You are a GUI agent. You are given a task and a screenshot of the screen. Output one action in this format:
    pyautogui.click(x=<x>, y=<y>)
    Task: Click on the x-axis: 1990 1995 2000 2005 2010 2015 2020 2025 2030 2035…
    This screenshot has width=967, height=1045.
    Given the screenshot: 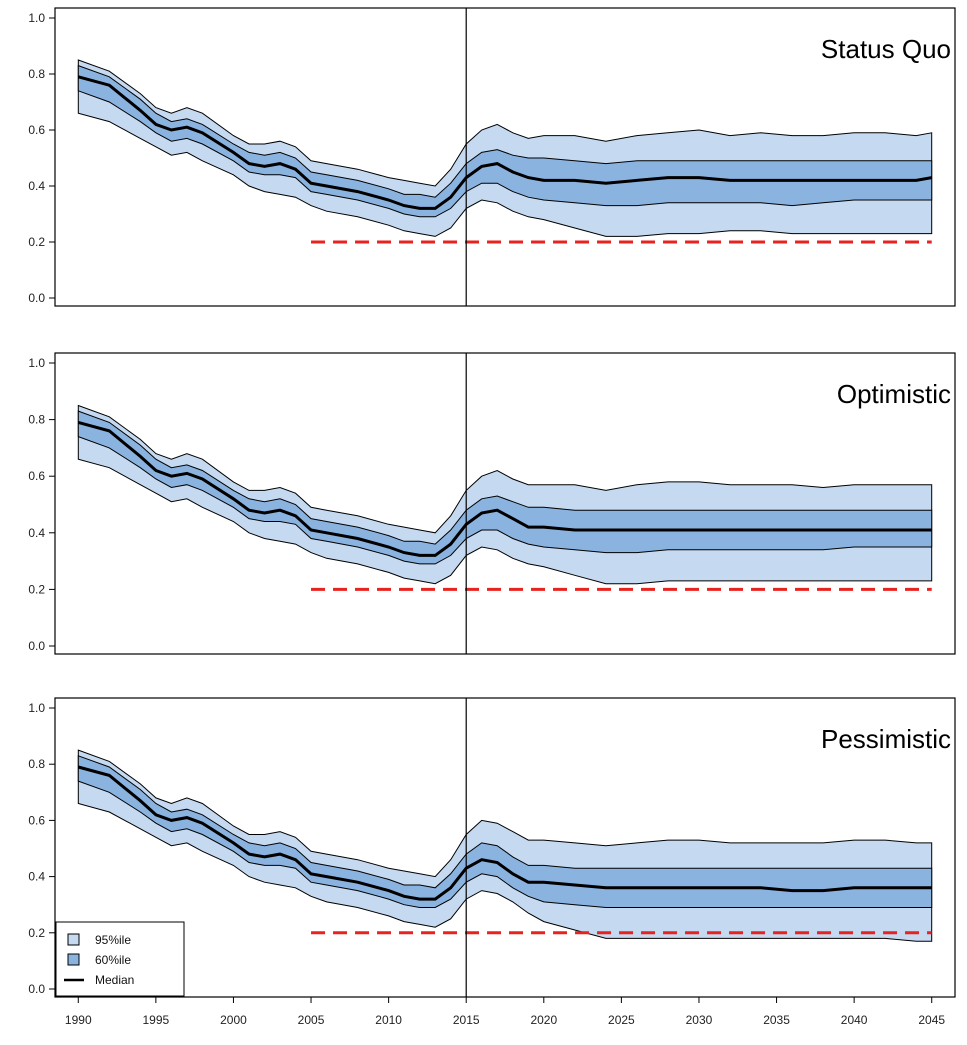 What is the action you would take?
    pyautogui.click(x=505, y=1012)
    